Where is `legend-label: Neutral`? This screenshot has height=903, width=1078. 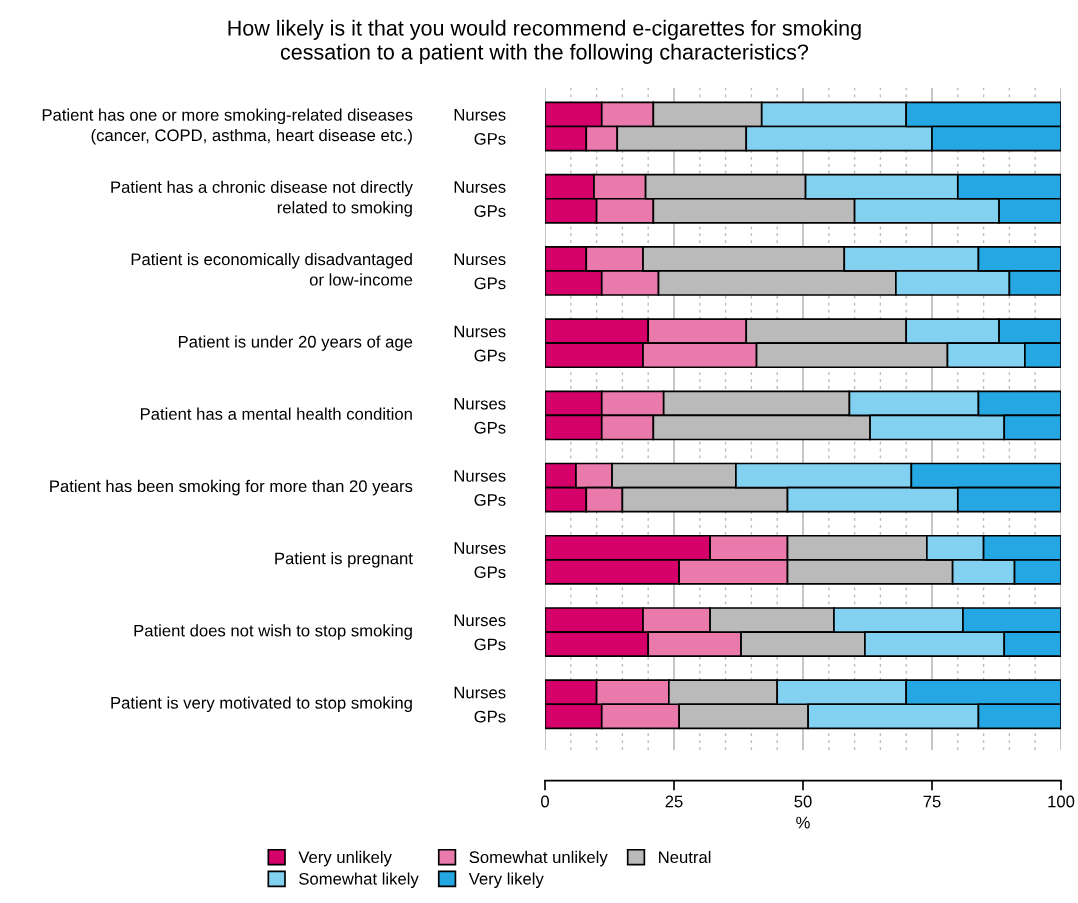
legend-label: Neutral is located at coordinates (685, 857).